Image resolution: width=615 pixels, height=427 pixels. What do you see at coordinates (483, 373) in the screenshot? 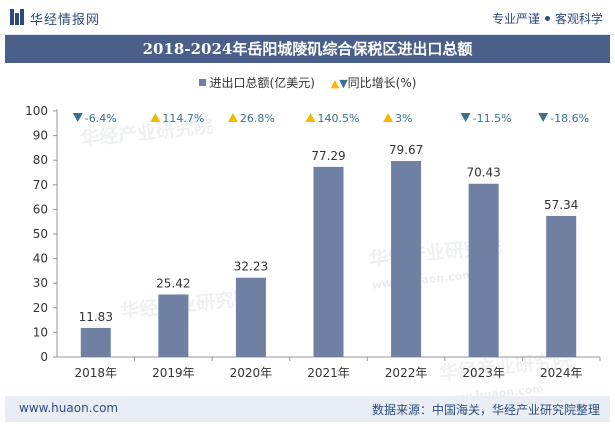
I see `x-tick-label: 2023年` at bounding box center [483, 373].